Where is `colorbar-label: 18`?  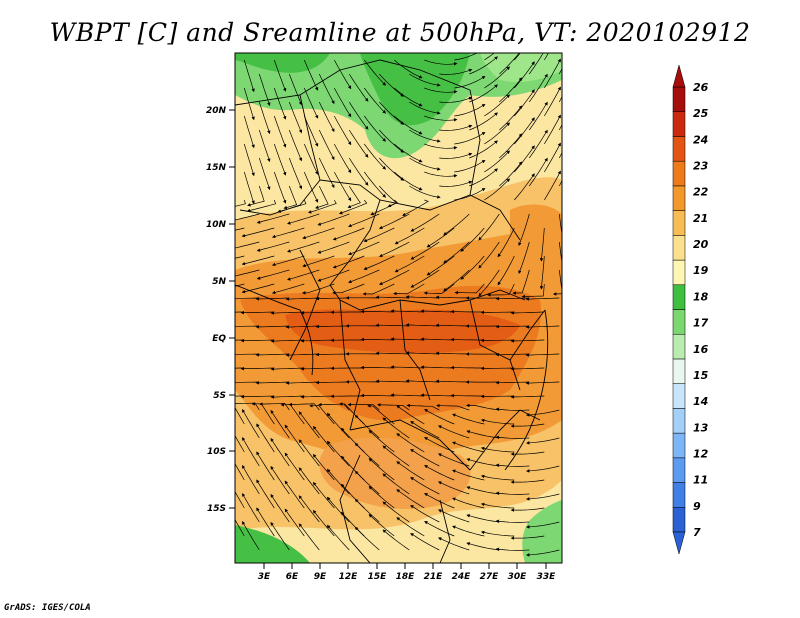
colorbar-label: 18 is located at coordinates (701, 296).